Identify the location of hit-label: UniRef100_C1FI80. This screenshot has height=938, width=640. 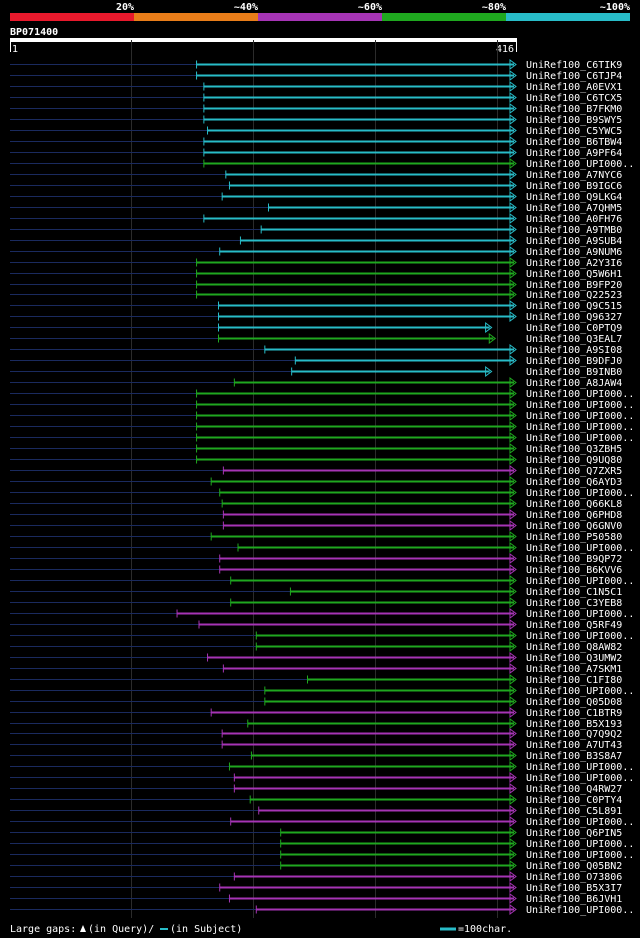
(574, 680).